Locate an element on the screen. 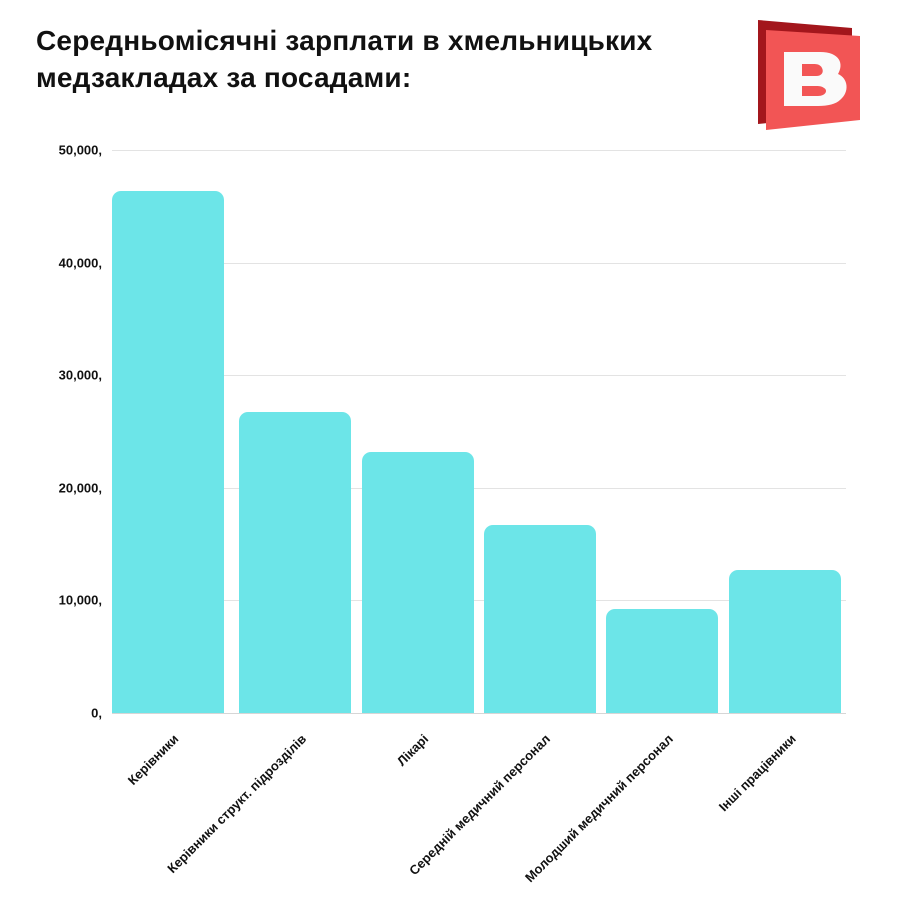  brand-logo-icon is located at coordinates (809, 75).